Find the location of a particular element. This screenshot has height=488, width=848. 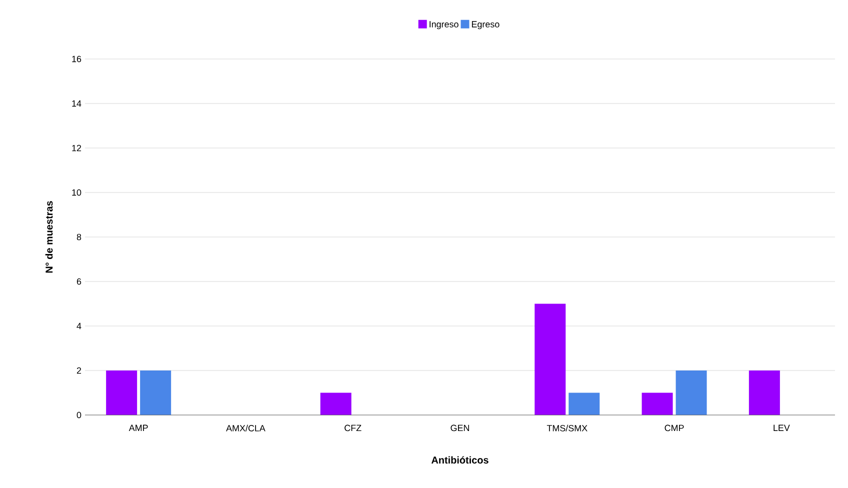

y-tick-label: 14 is located at coordinates (77, 103).